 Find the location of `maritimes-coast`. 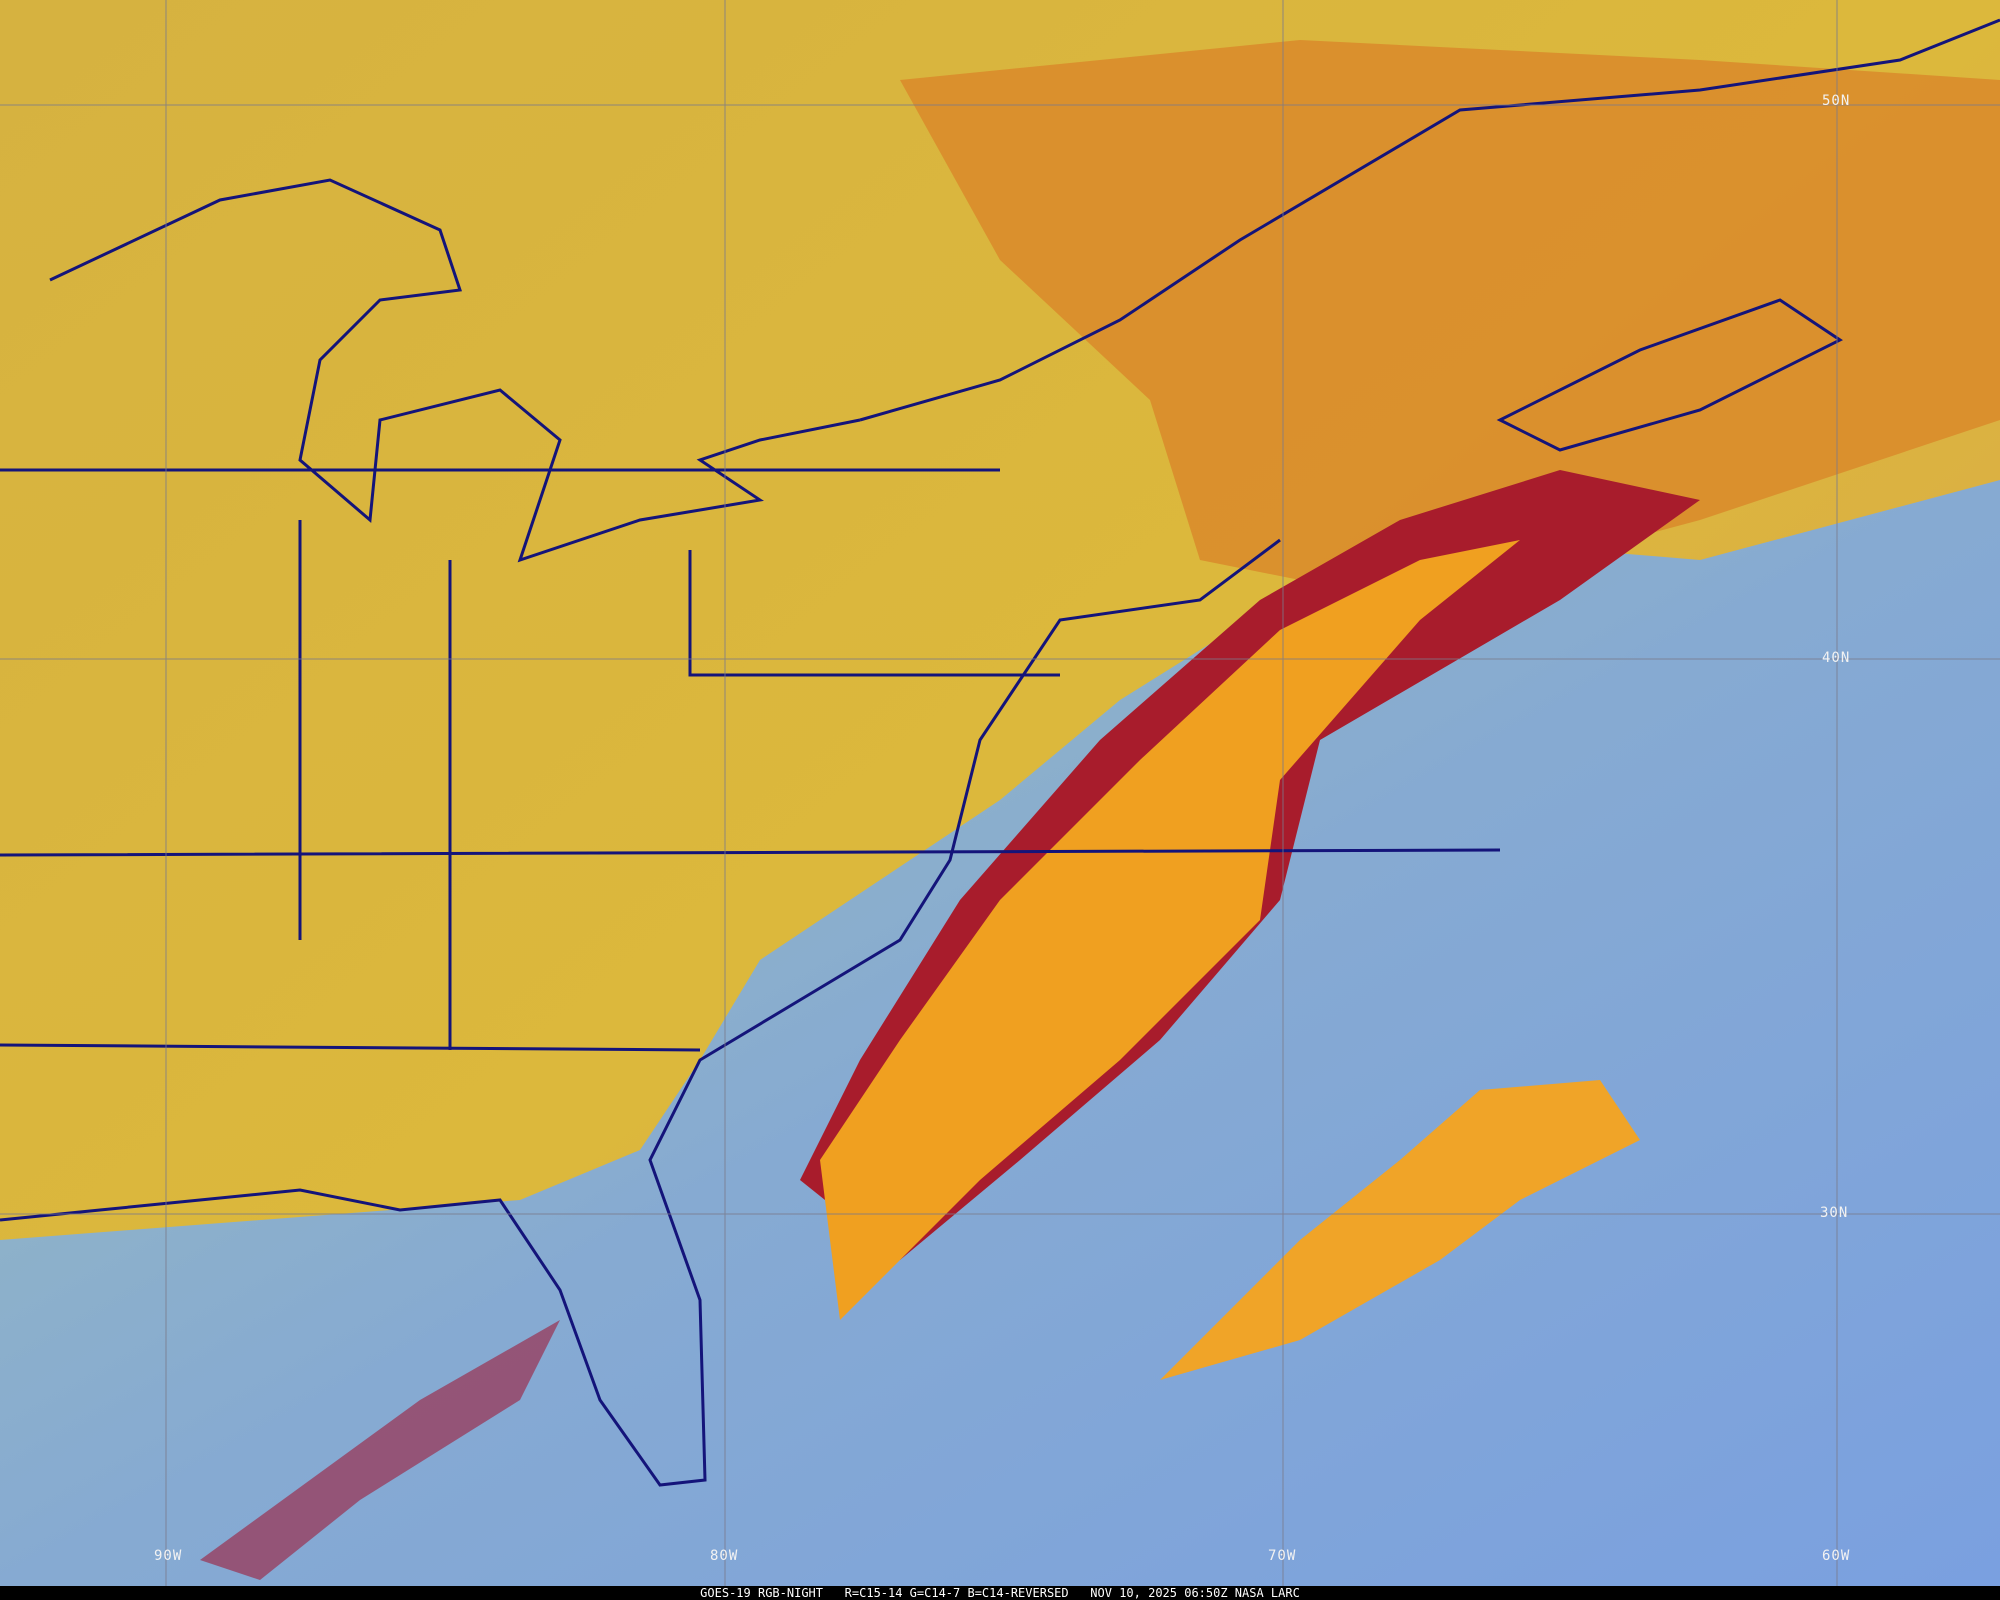

maritimes-coast is located at coordinates (1669, 375).